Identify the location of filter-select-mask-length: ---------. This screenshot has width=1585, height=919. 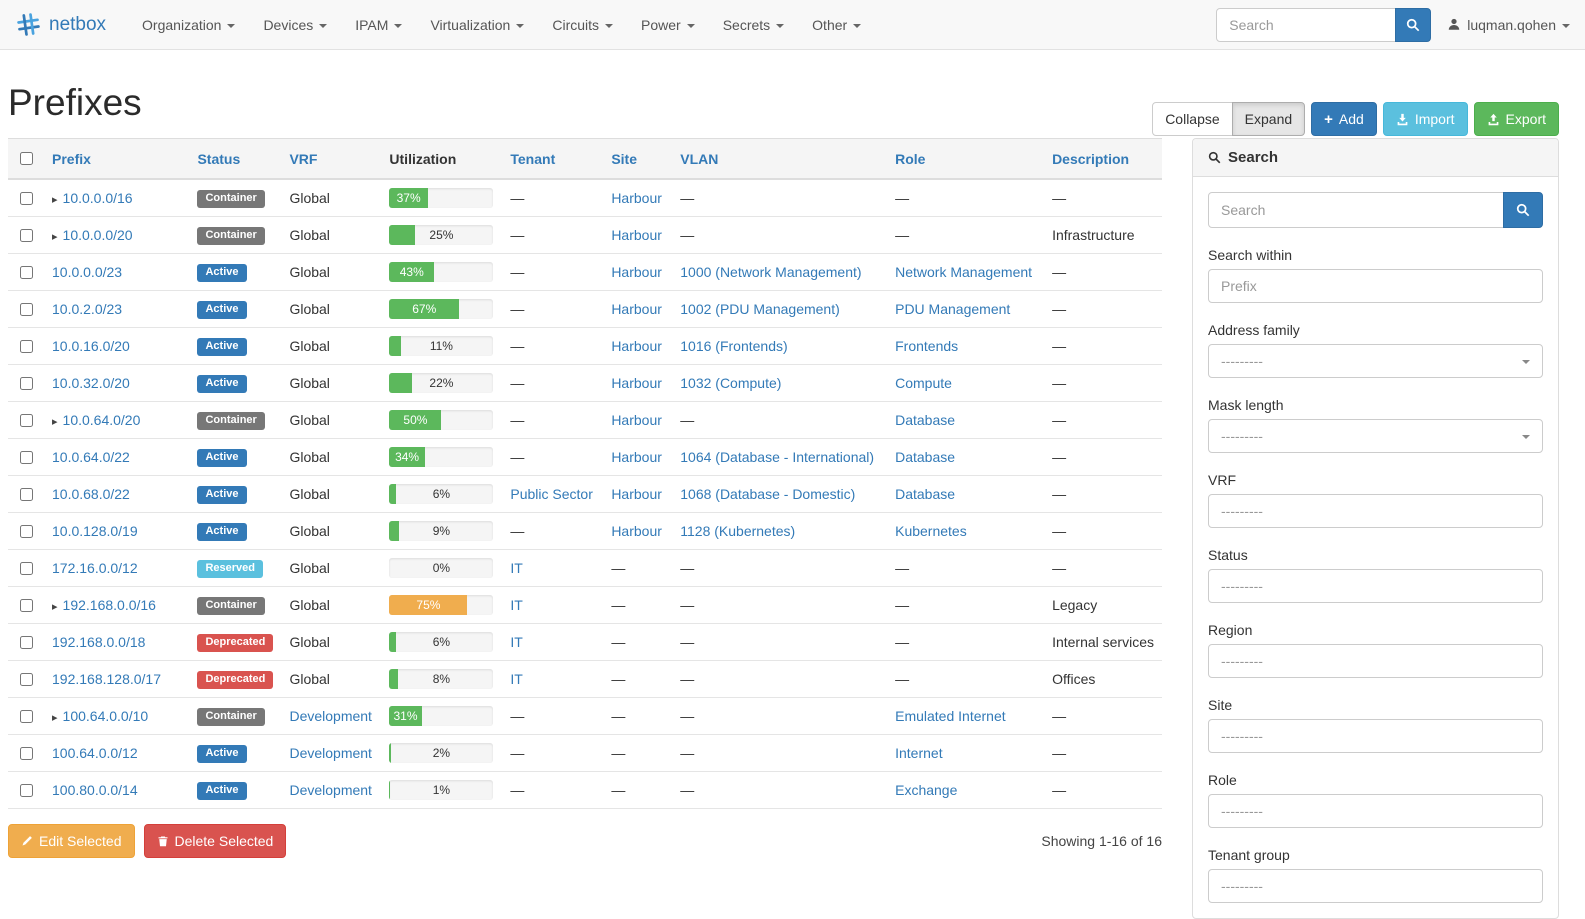
(1375, 436).